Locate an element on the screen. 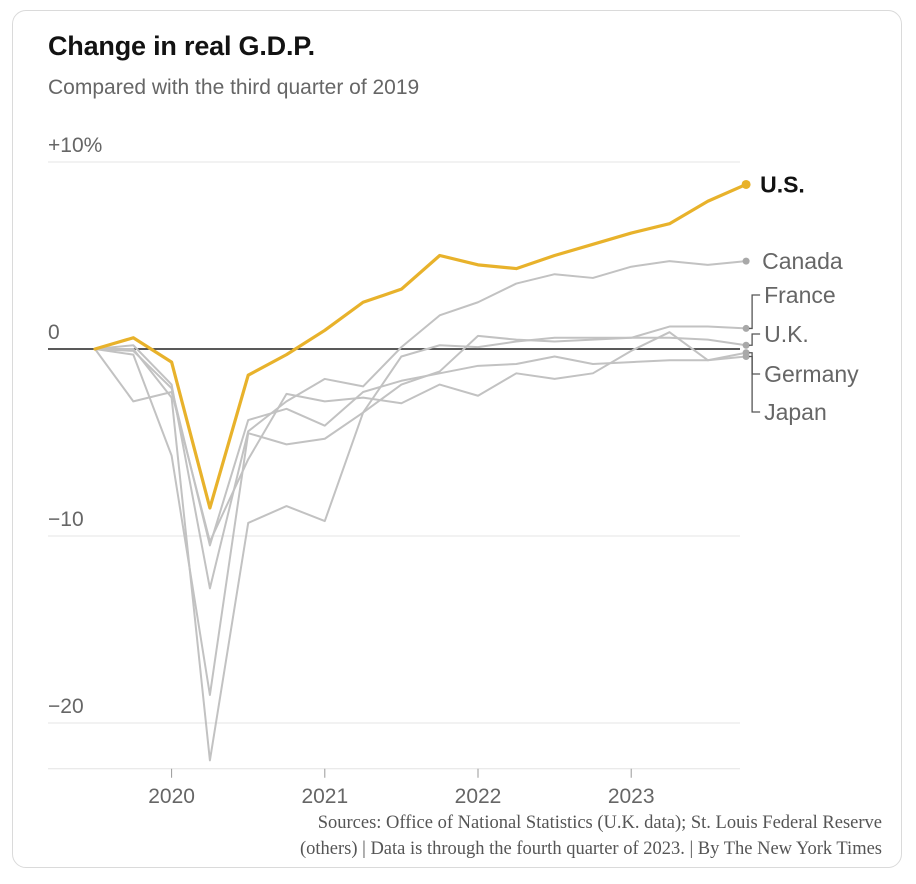  series-label-japan: Japan is located at coordinates (795, 412).